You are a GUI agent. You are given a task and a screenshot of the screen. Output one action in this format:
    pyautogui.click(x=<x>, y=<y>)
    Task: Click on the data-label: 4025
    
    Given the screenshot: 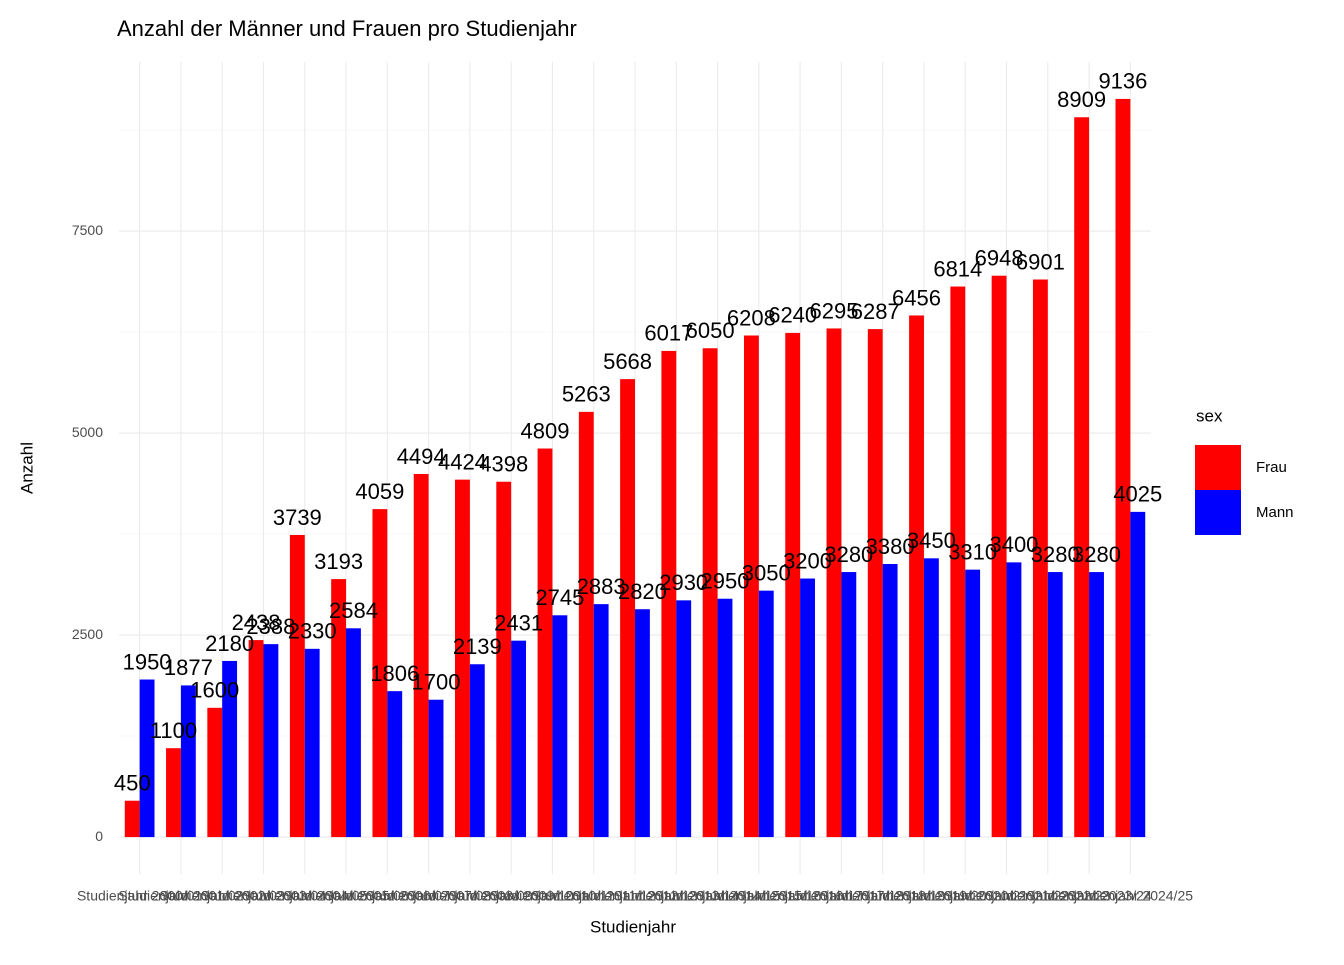 What is the action you would take?
    pyautogui.click(x=1137, y=494)
    